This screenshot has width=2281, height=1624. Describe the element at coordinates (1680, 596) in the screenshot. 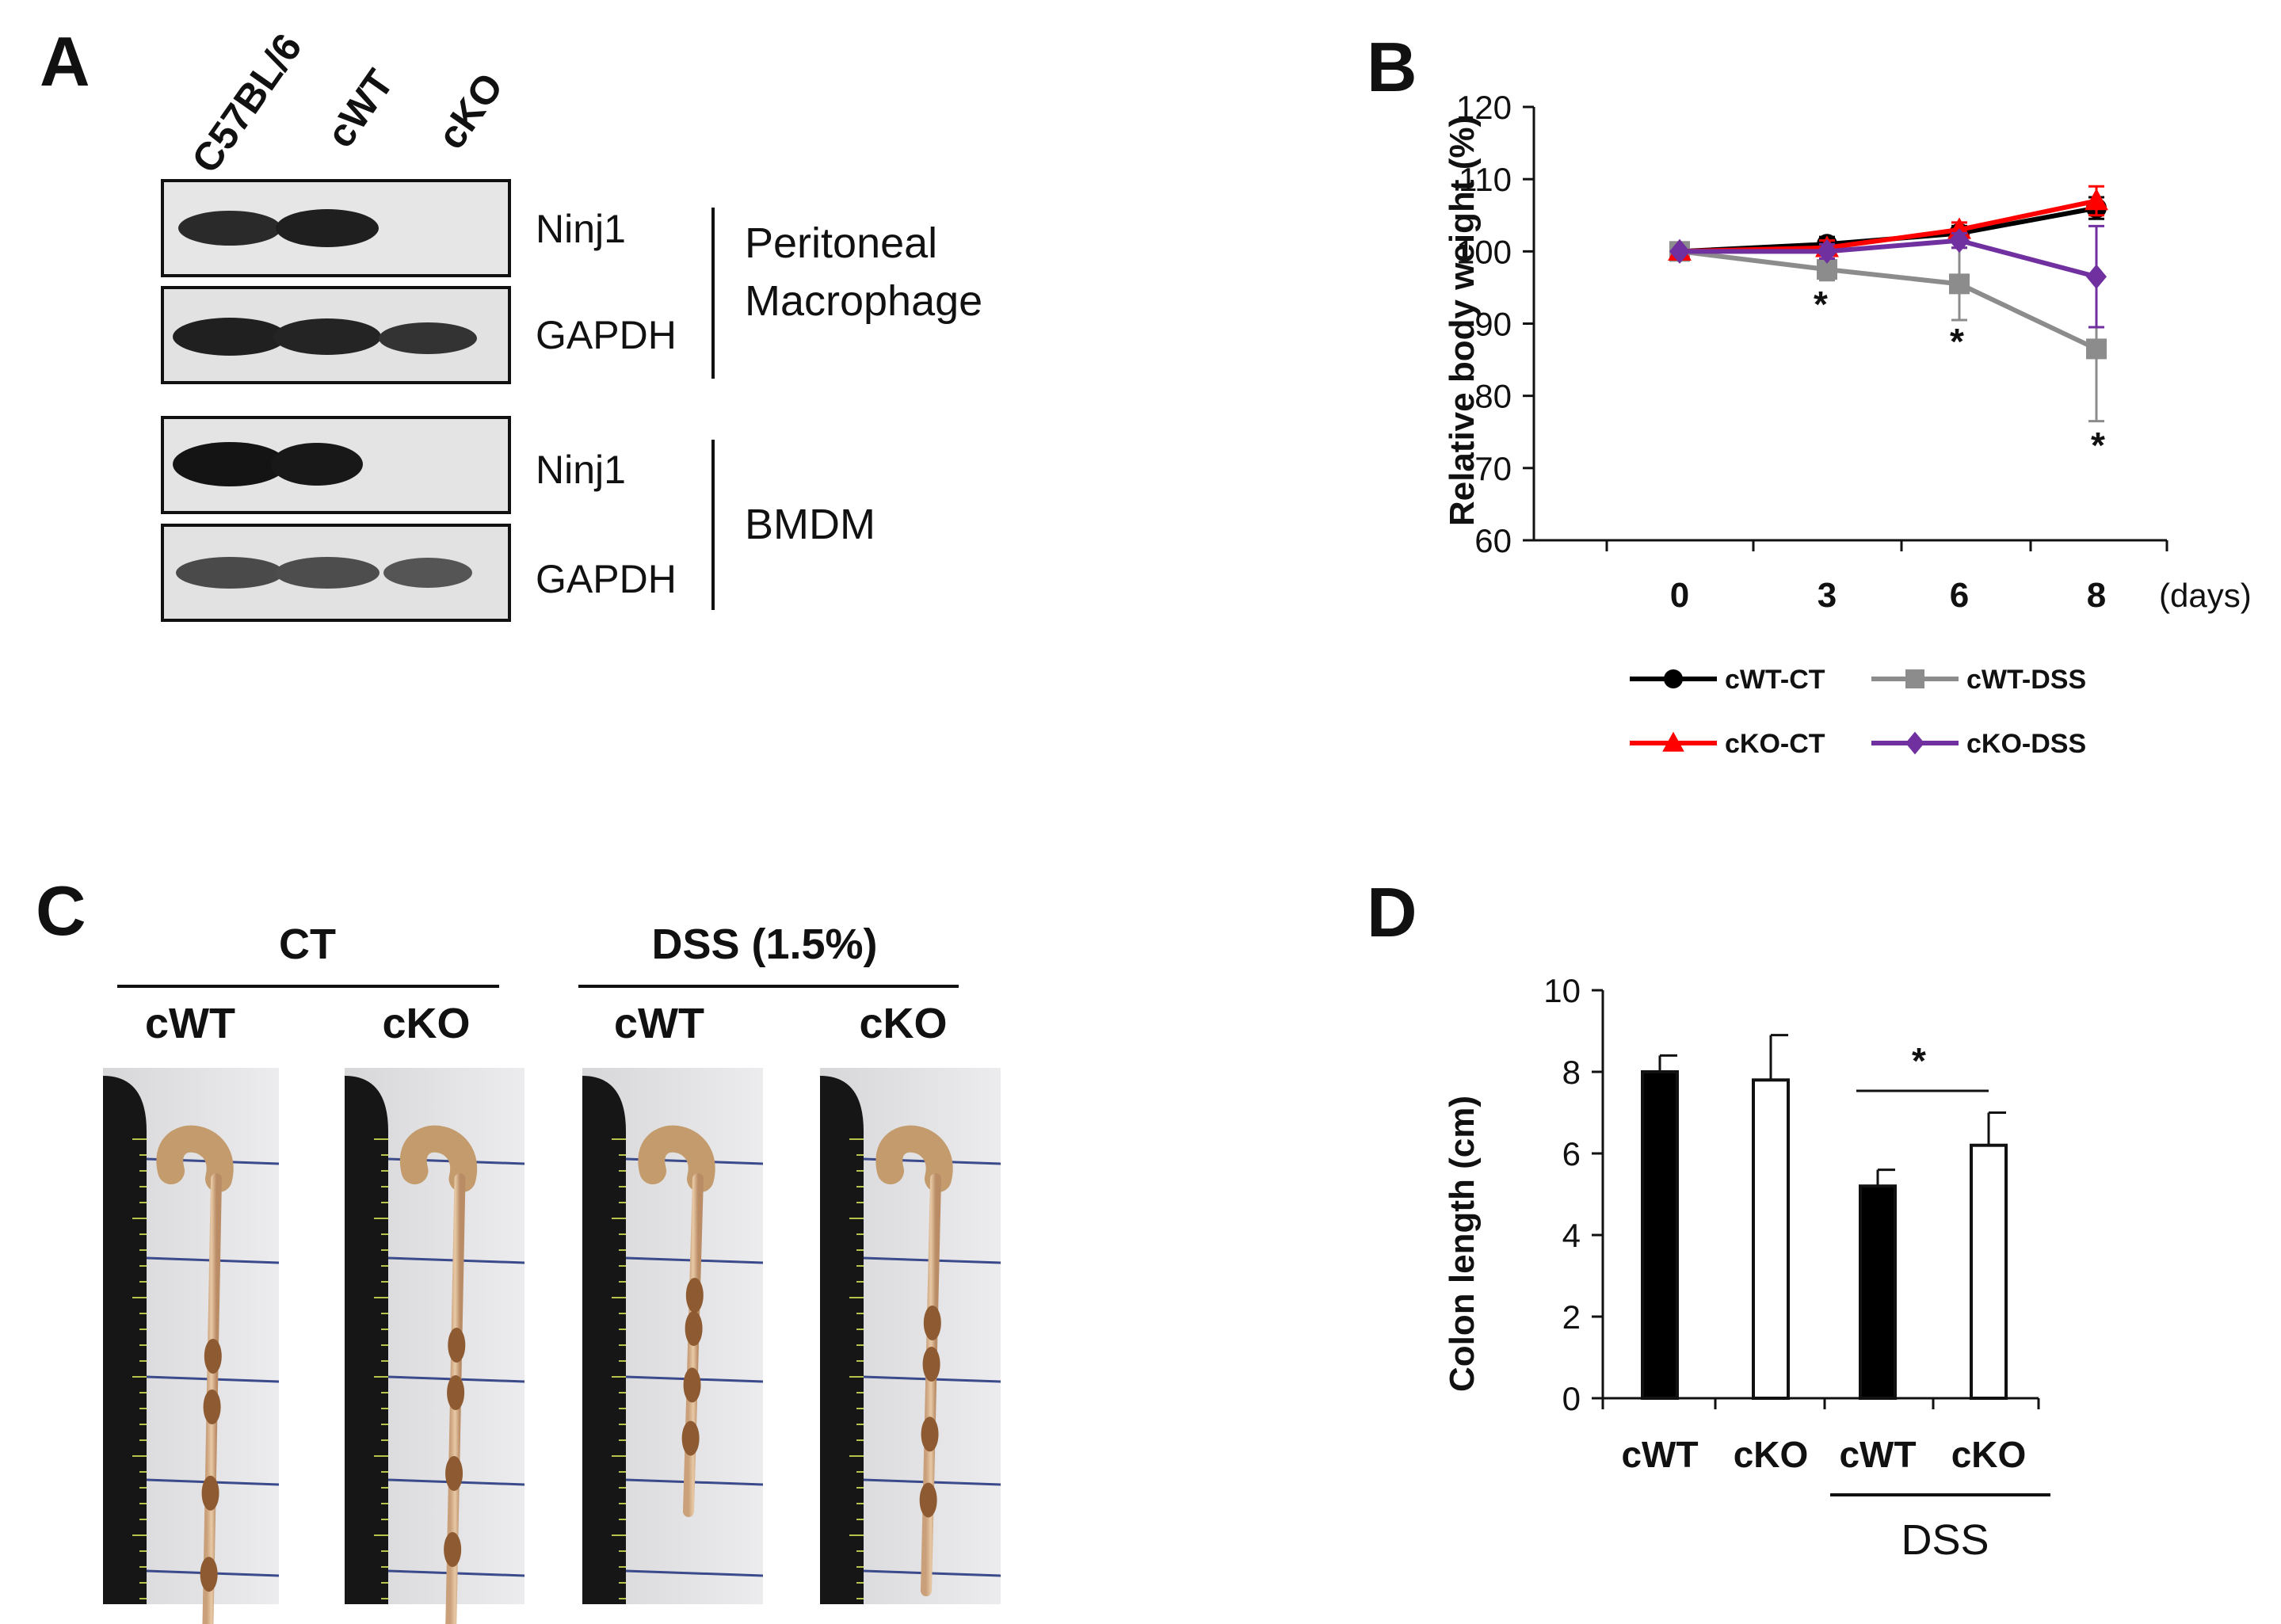

I see `x-tick-label: 0` at that location.